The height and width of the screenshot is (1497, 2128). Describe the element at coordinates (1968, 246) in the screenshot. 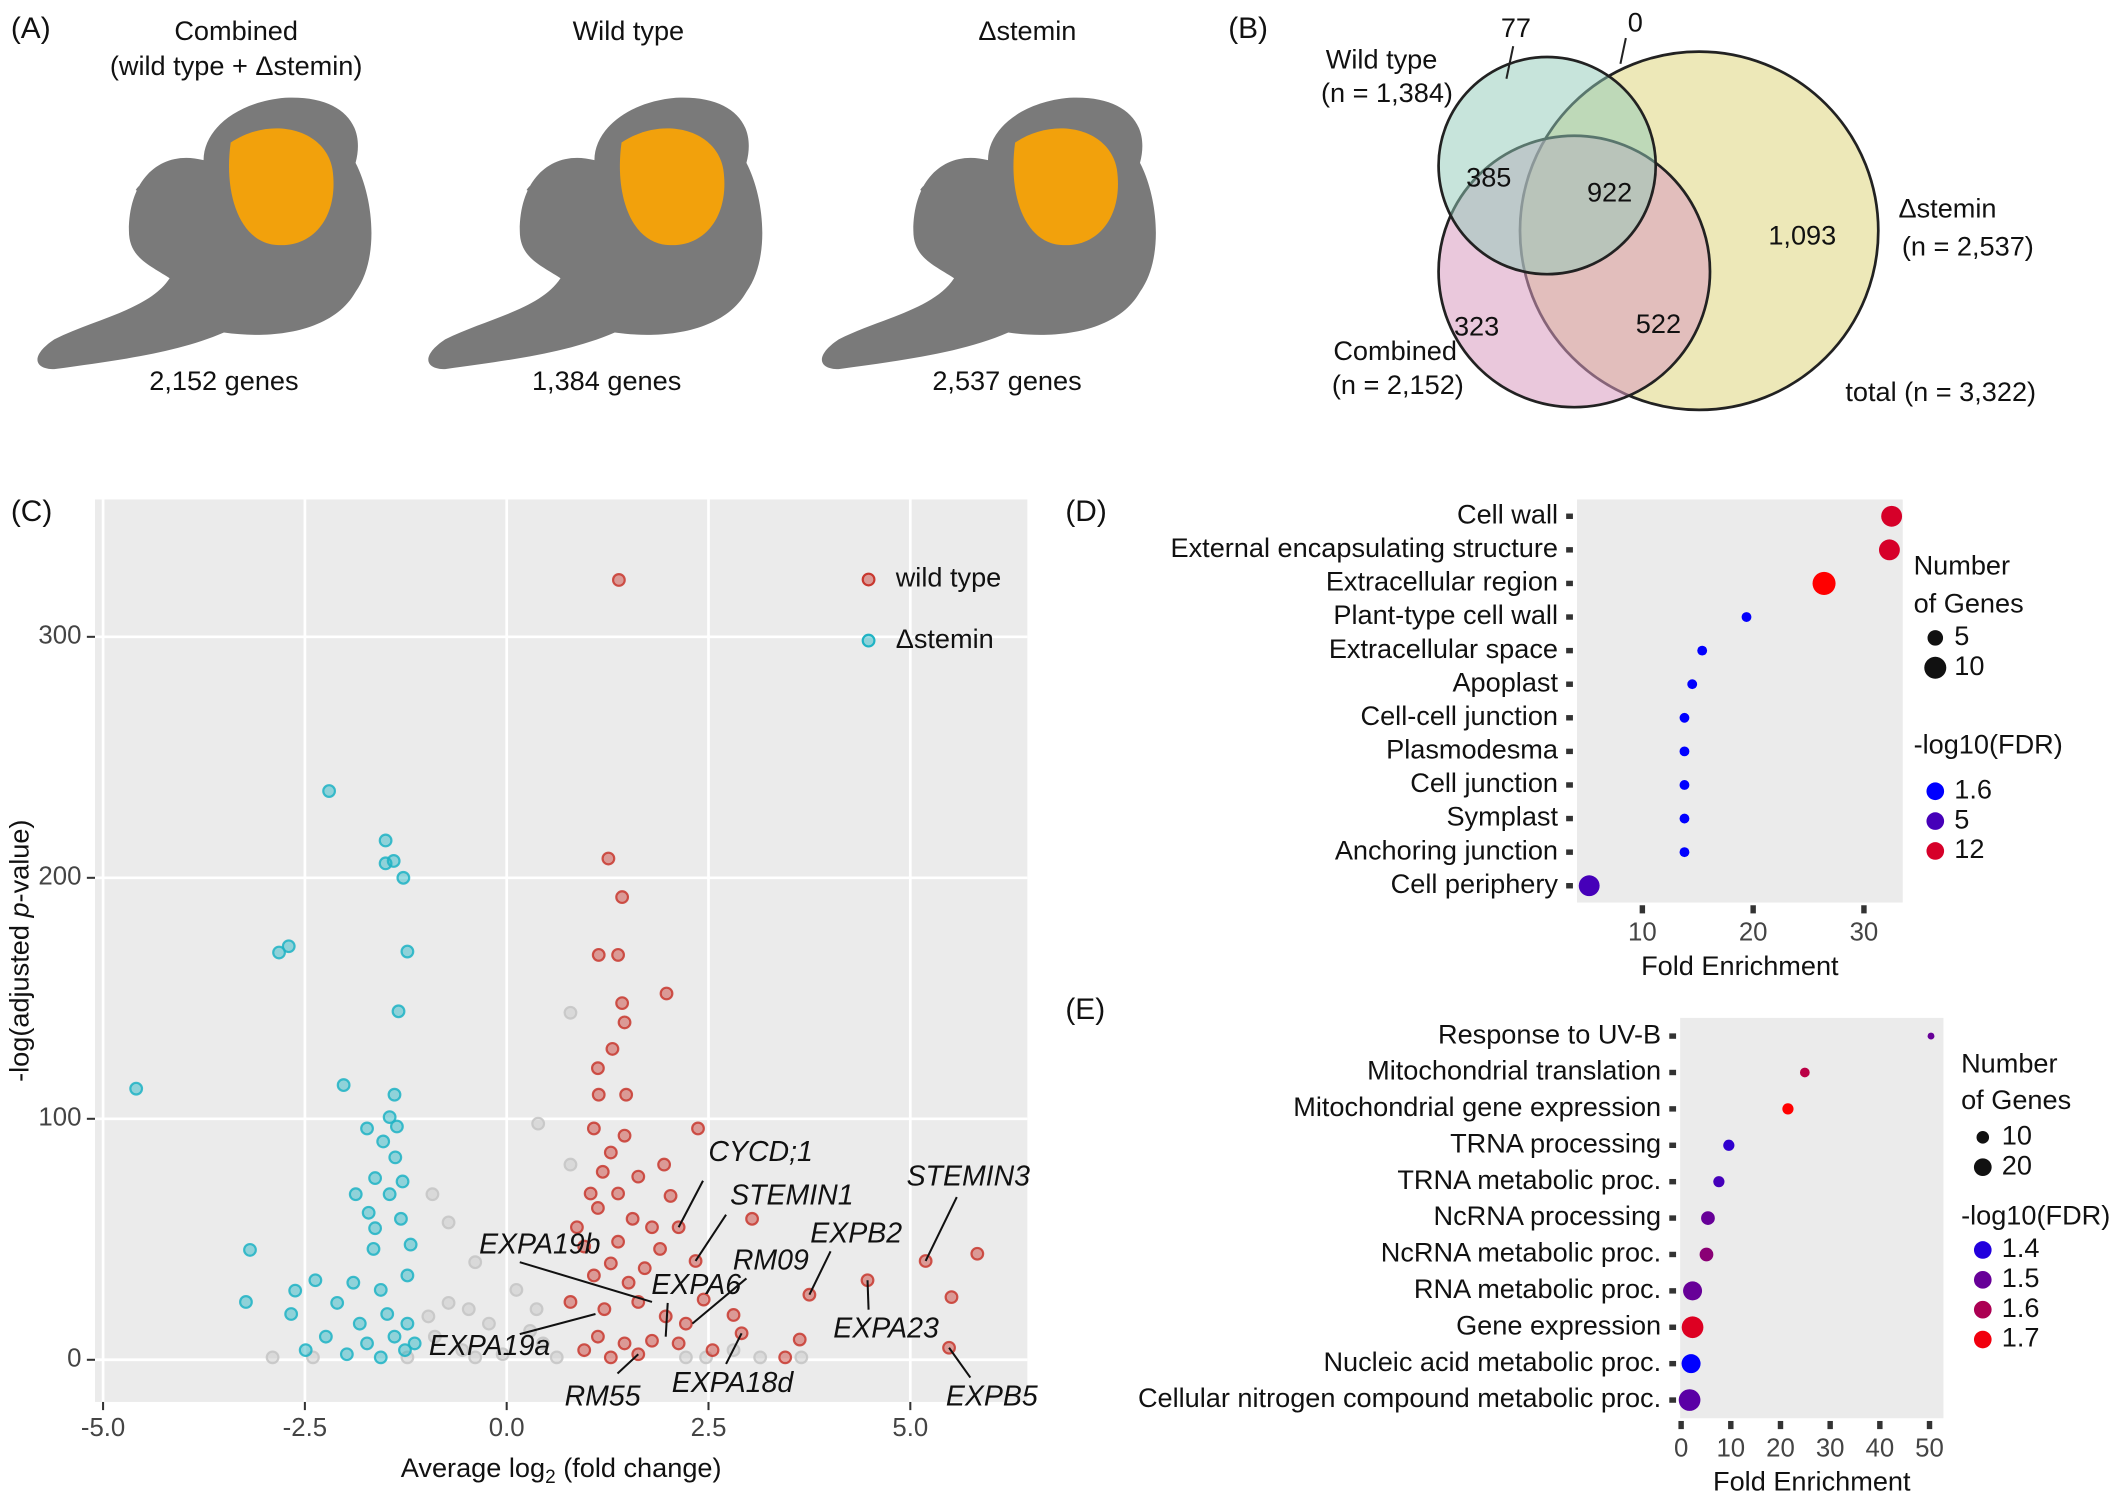

I see `venn-set-count: (n = 2,537)` at that location.